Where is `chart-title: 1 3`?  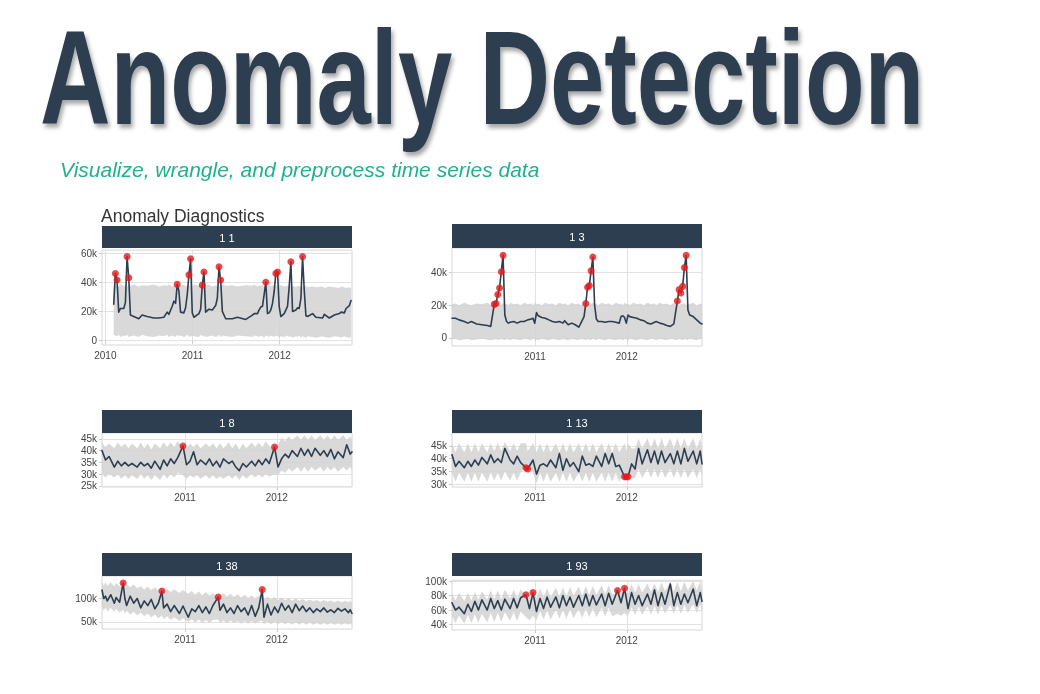
chart-title: 1 3 is located at coordinates (577, 237).